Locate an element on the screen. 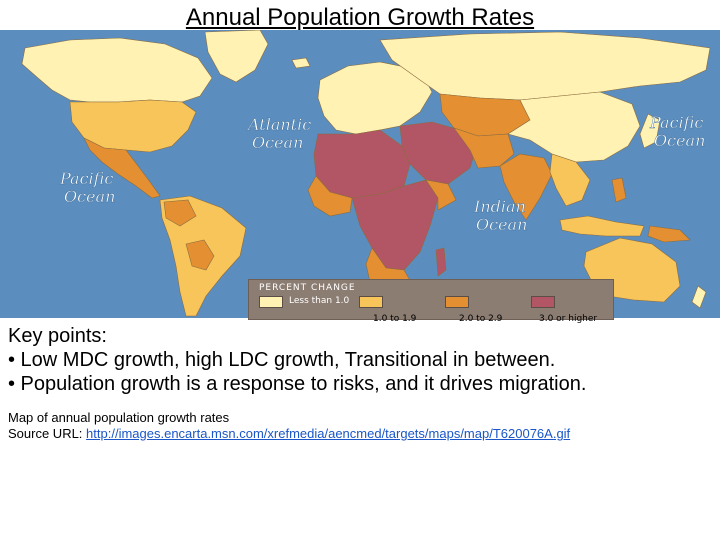  new-zealand is located at coordinates (699, 297).